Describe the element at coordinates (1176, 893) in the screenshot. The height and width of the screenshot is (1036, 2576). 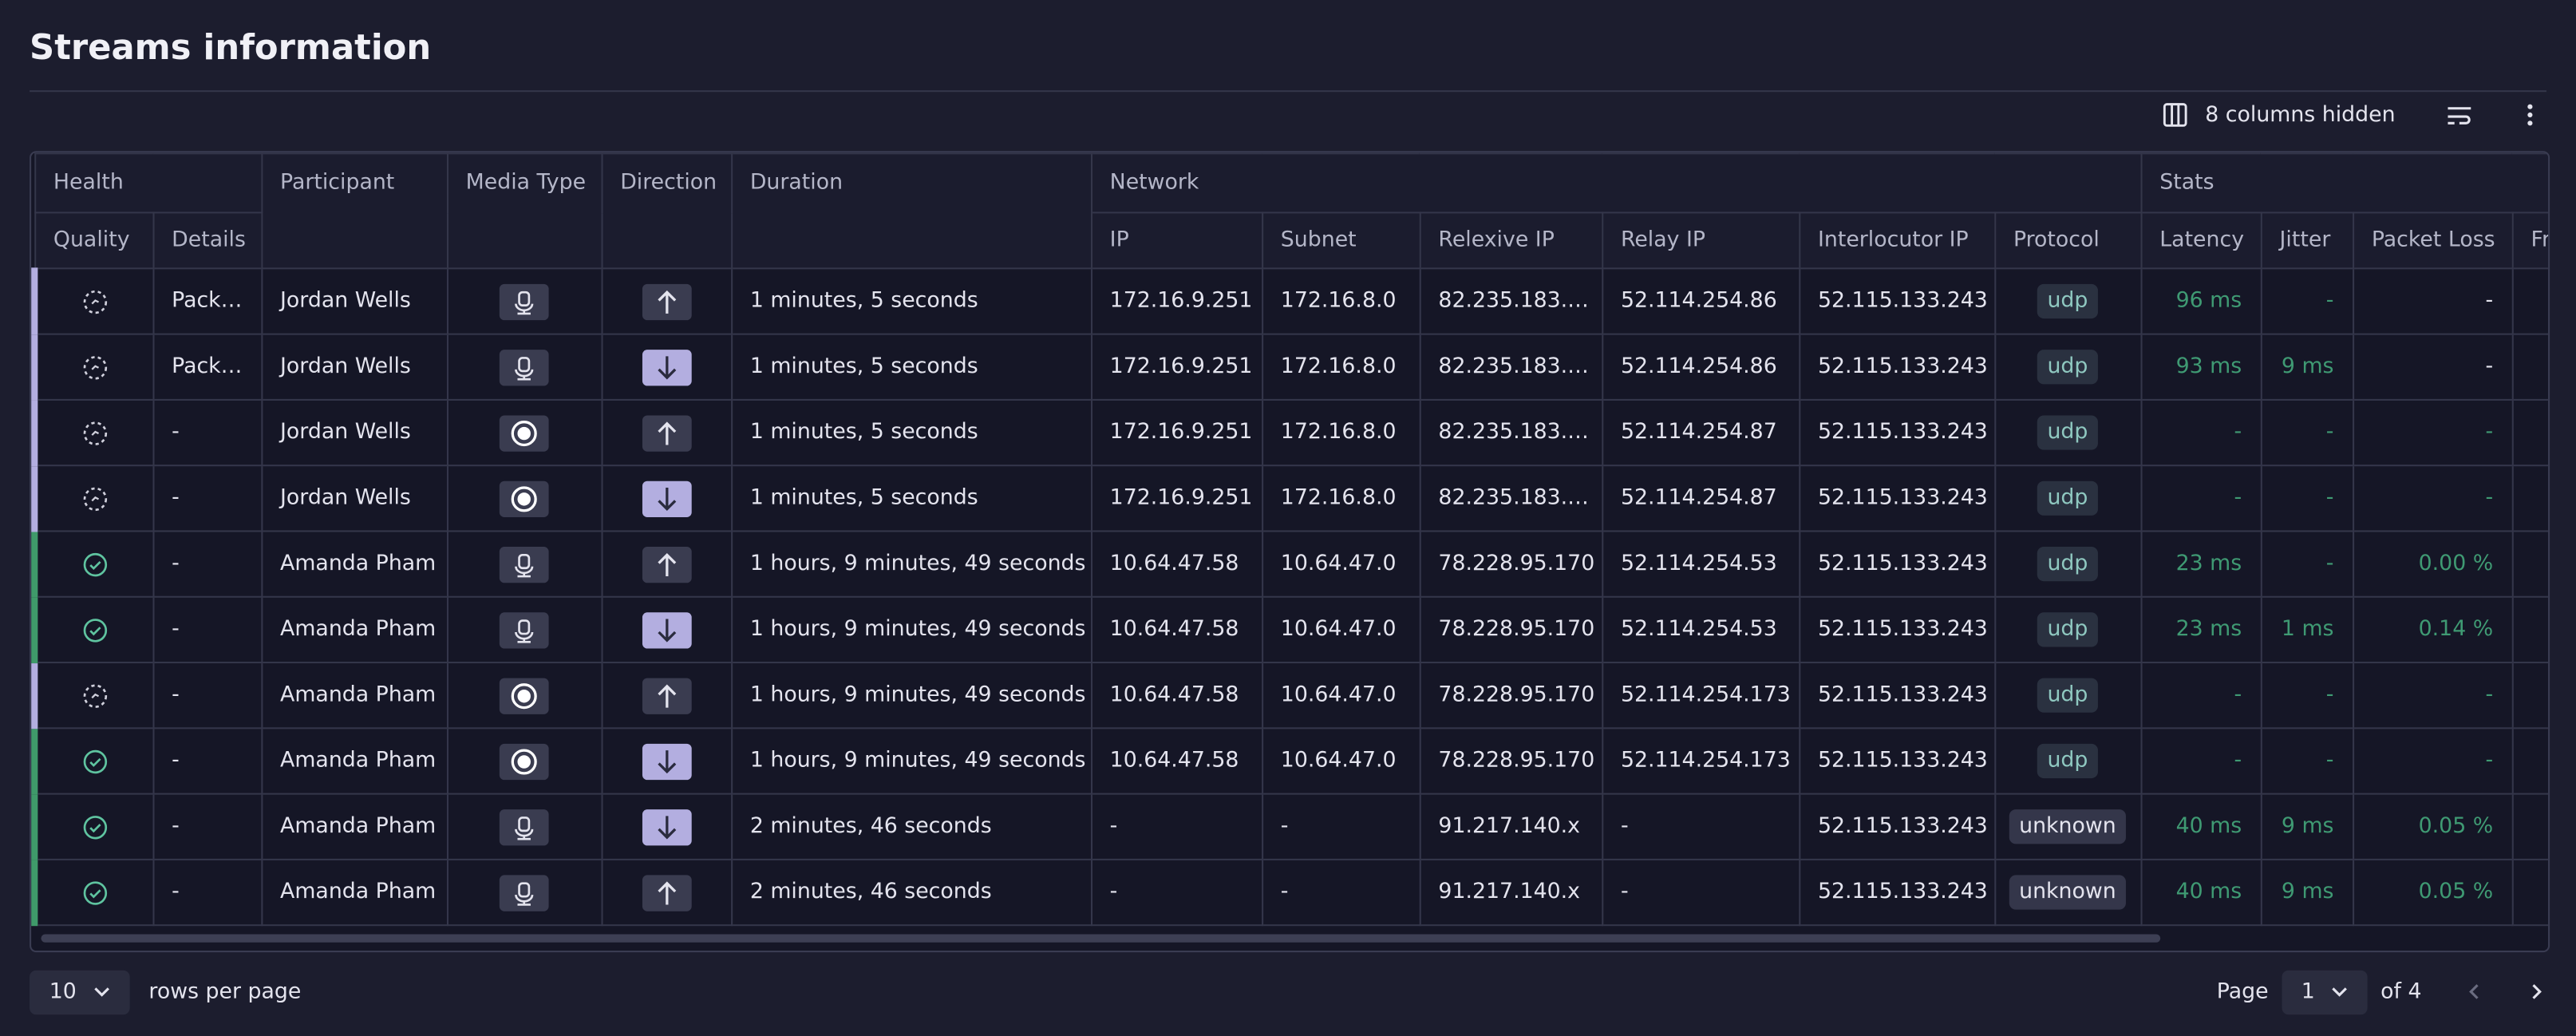
I see `ip-cell: -` at that location.